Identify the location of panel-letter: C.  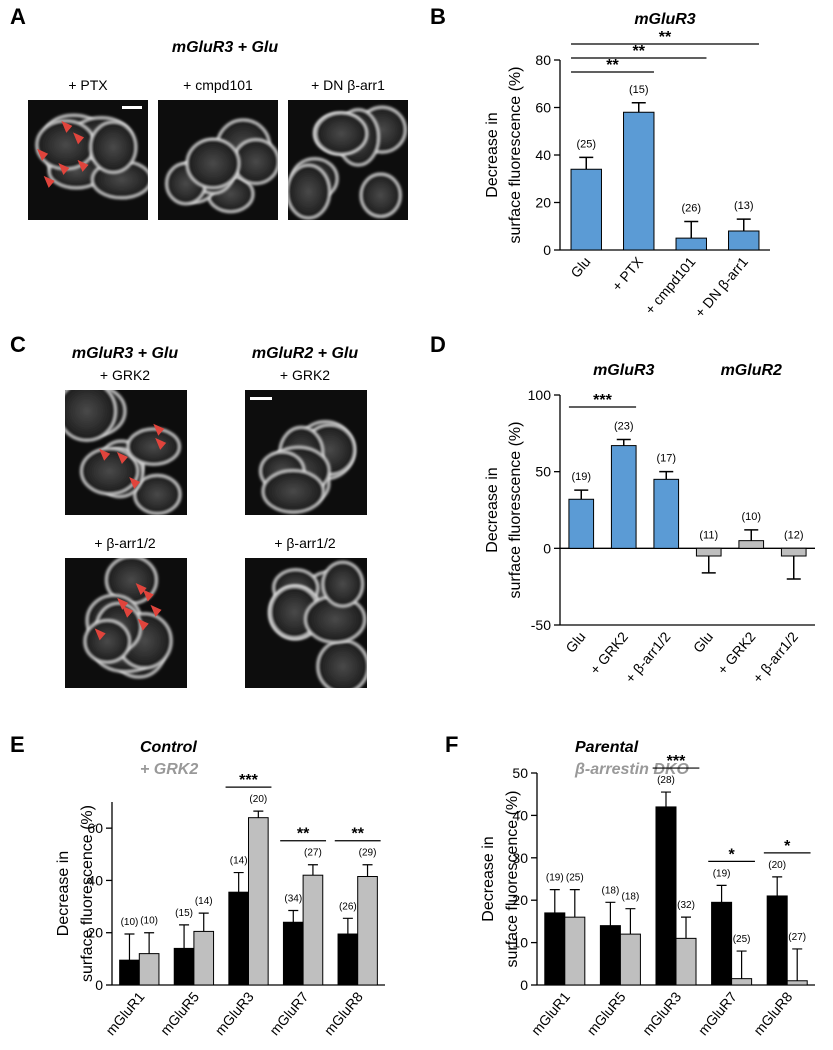
(18, 344).